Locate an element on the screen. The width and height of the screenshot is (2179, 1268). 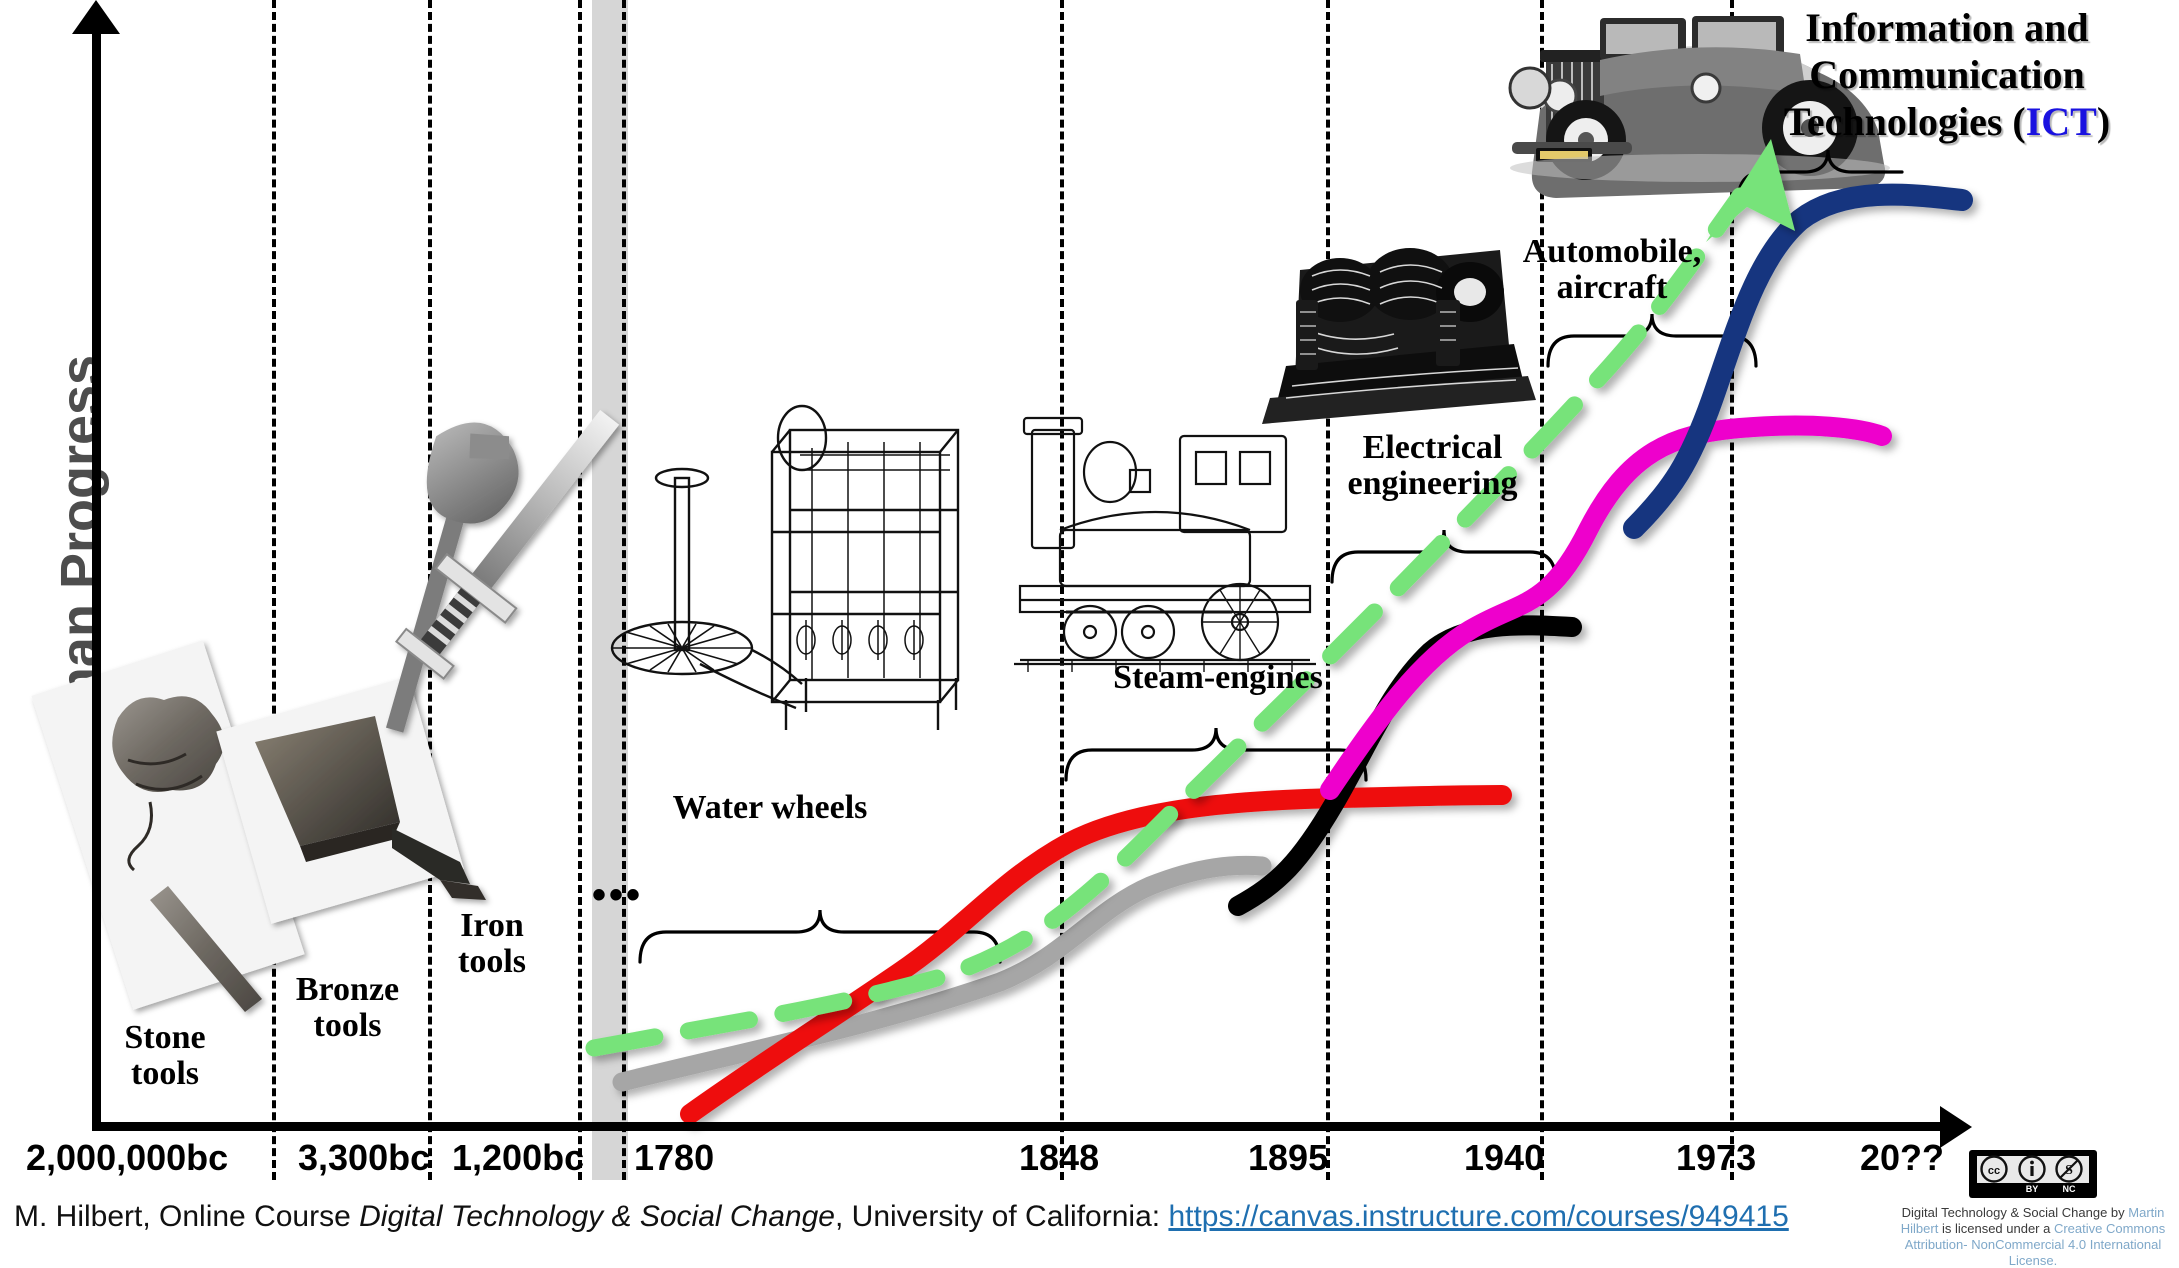
ict-acronym: ICT is located at coordinates (2061, 122).